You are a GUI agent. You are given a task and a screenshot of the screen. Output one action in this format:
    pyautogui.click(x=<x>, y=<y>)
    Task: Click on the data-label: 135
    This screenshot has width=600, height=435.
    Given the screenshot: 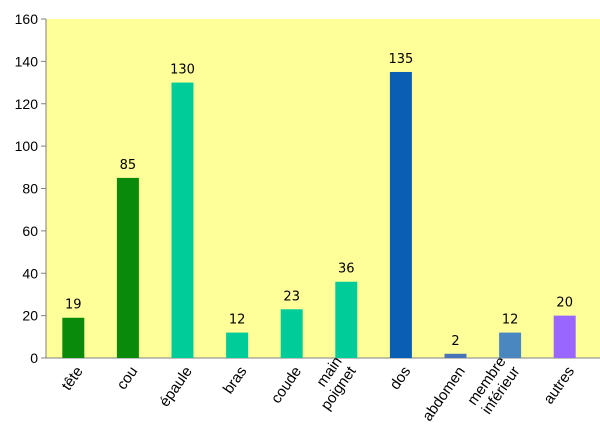 What is the action you would take?
    pyautogui.click(x=400, y=59)
    